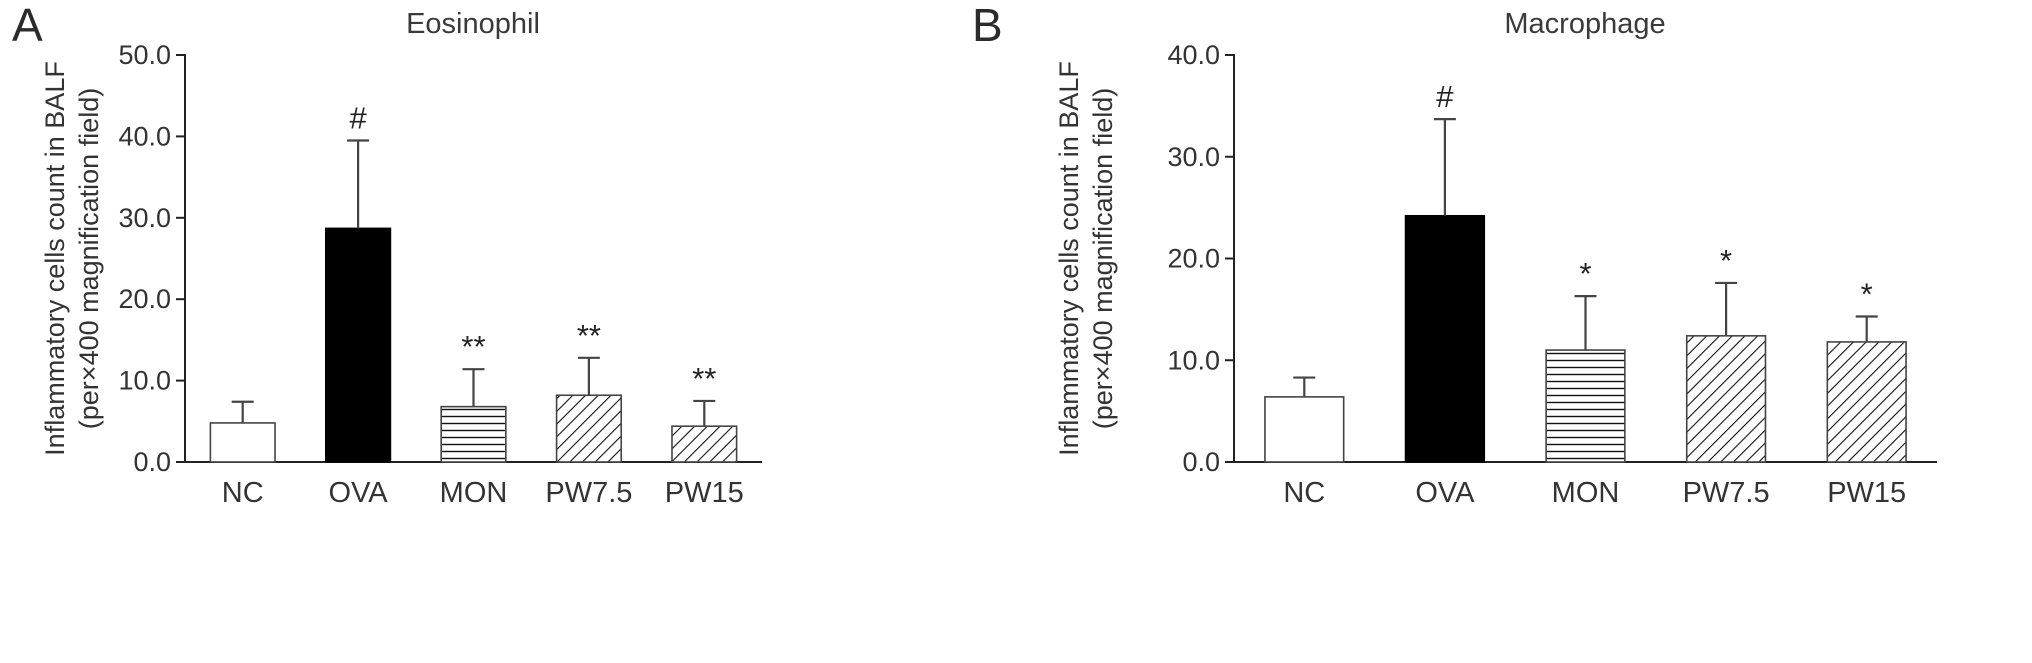 This screenshot has width=2032, height=663. Describe the element at coordinates (27, 25) in the screenshot. I see `panel-a-letter: A` at that location.